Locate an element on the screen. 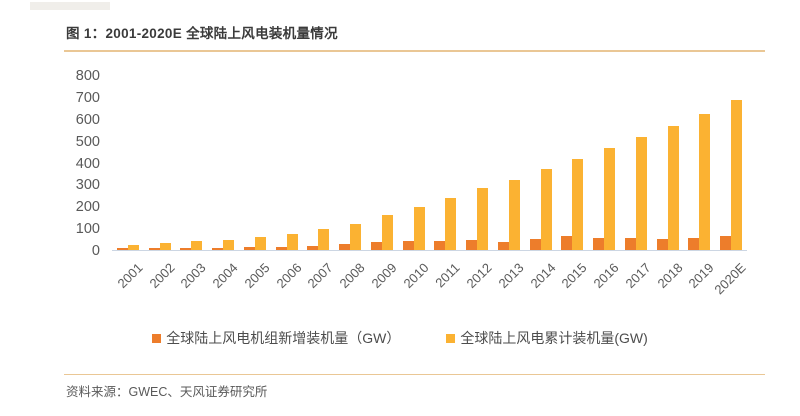 The image size is (800, 416). bar-cumulative-2002 is located at coordinates (165, 246).